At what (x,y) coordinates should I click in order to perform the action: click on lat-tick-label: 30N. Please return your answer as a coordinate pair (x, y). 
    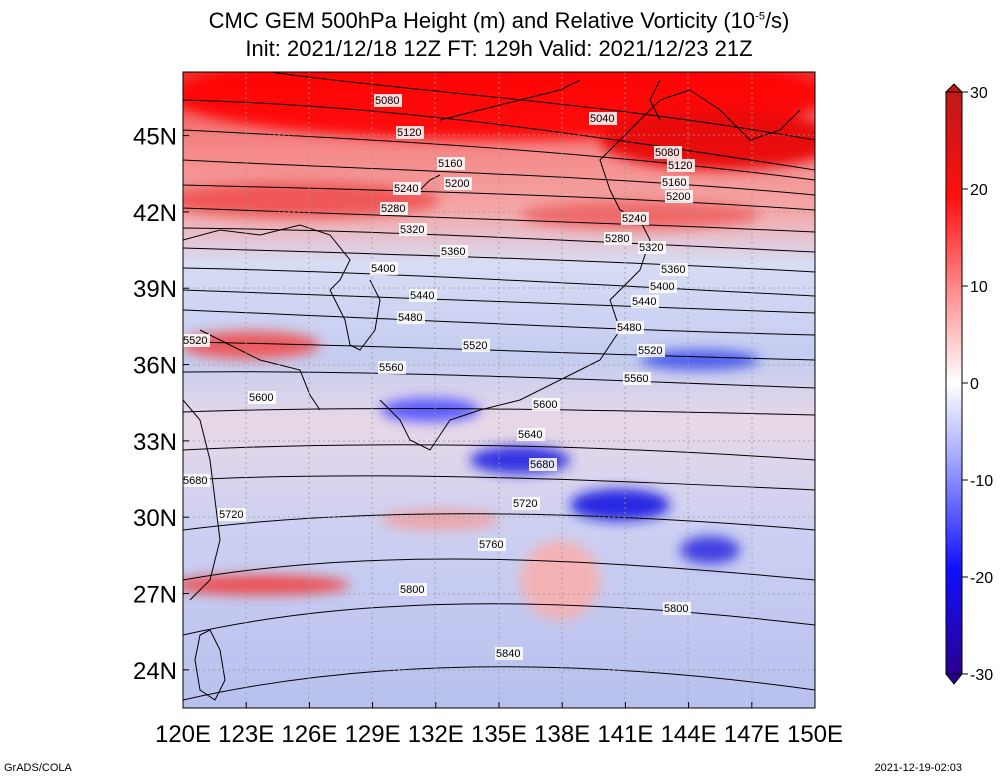
    Looking at the image, I should click on (155, 518).